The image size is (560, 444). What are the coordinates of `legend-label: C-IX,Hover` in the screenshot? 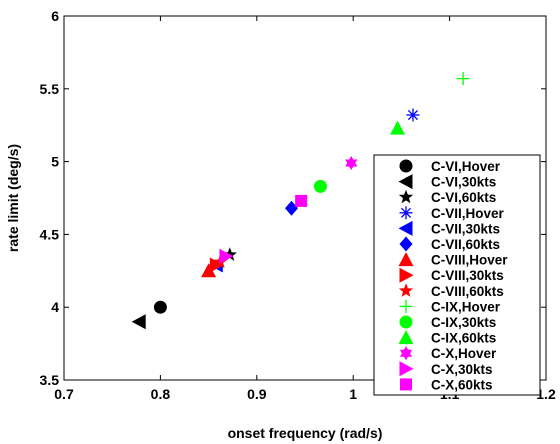 It's located at (466, 306).